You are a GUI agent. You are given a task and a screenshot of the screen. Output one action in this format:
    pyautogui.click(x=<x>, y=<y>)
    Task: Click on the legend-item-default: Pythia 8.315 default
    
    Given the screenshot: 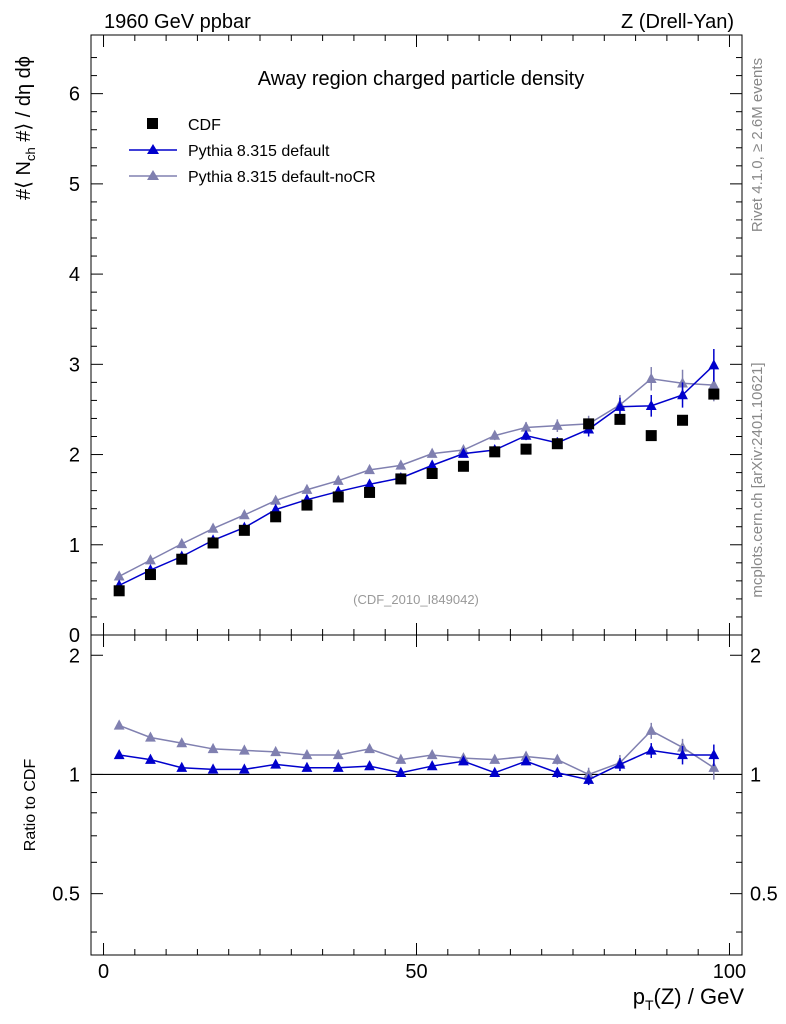 What is the action you would take?
    pyautogui.click(x=229, y=151)
    